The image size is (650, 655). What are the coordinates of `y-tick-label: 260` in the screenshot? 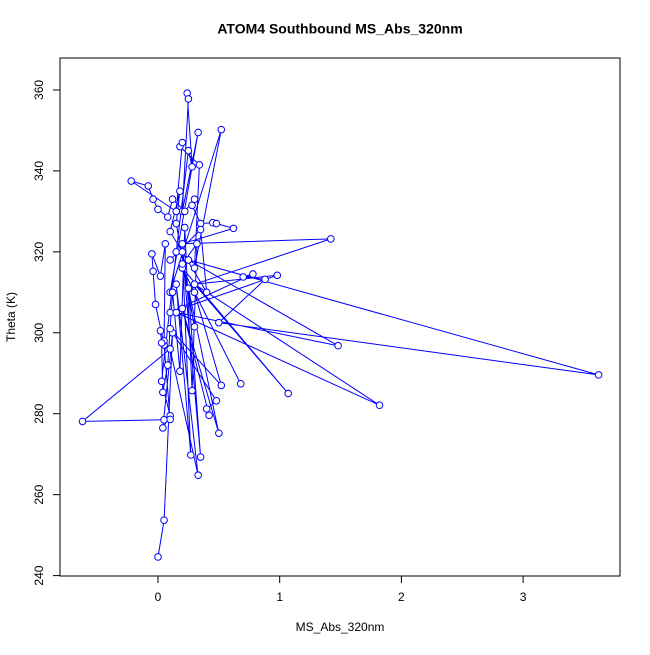 It's located at (39, 494).